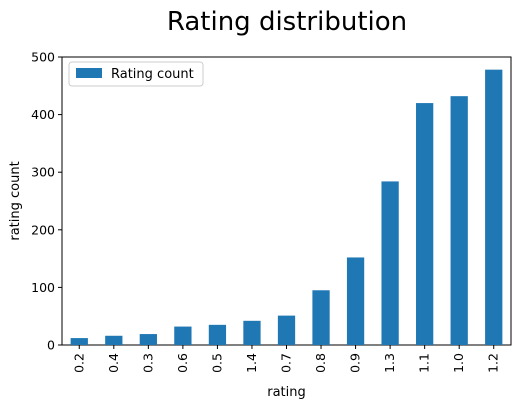  What do you see at coordinates (355, 363) in the screenshot?
I see `x-tick-label-0.9: 0.9` at bounding box center [355, 363].